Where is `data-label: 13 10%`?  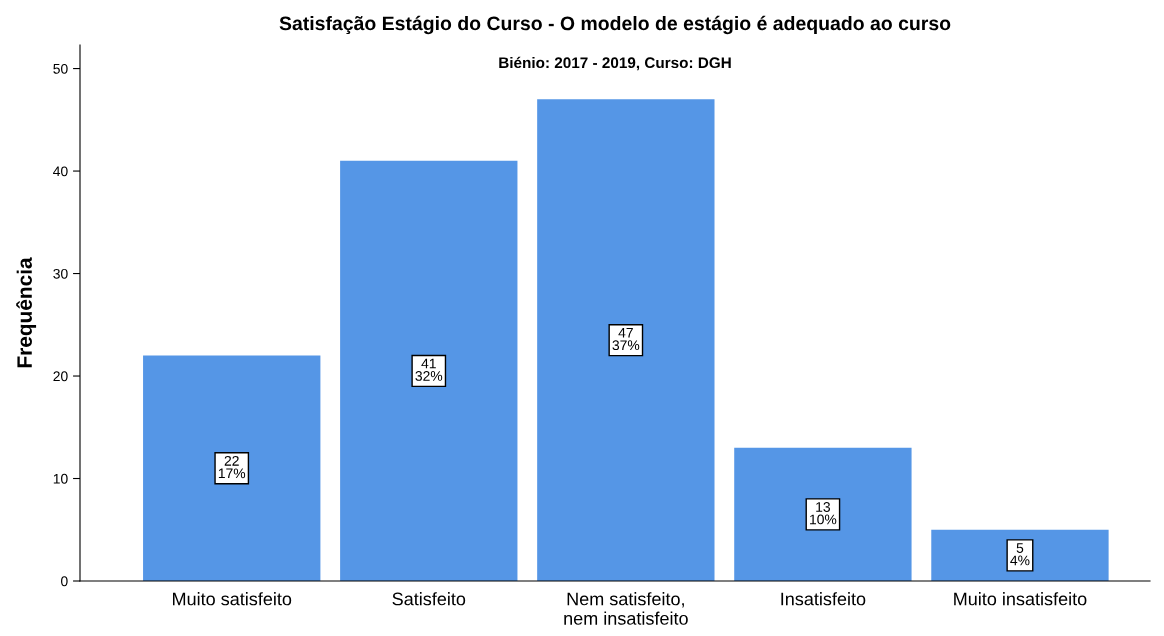
data-label: 13 10% is located at coordinates (823, 513).